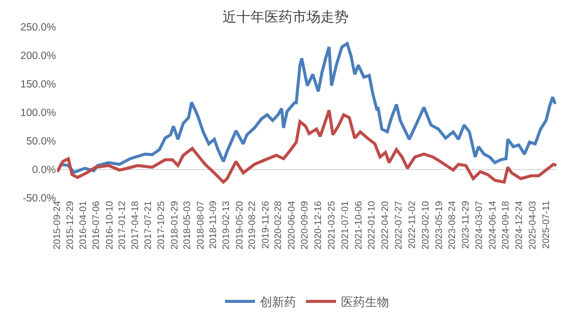  I want to click on x-tick-label: 2025-07-11, so click(546, 224).